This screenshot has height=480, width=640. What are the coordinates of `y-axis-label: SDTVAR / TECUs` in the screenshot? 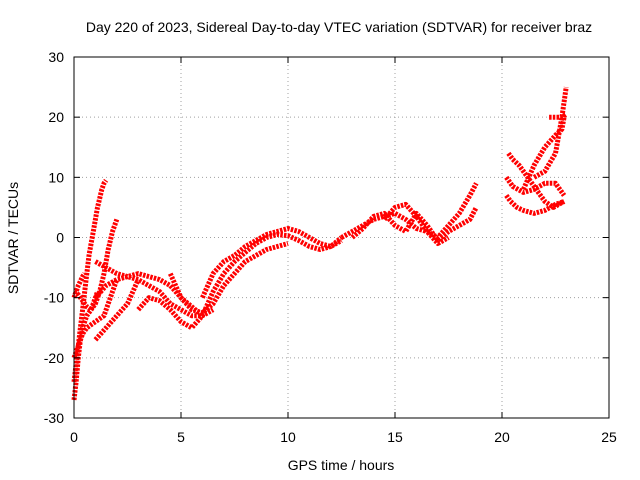 It's located at (13, 238).